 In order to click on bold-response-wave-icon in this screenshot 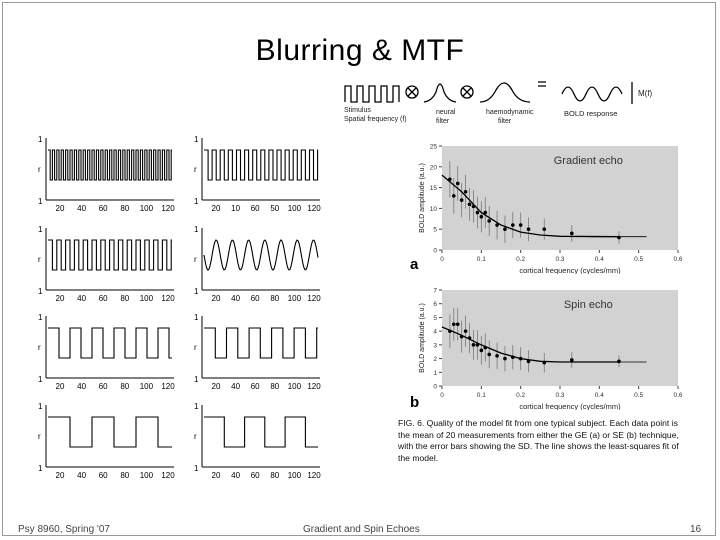, I will do `click(592, 94)`.